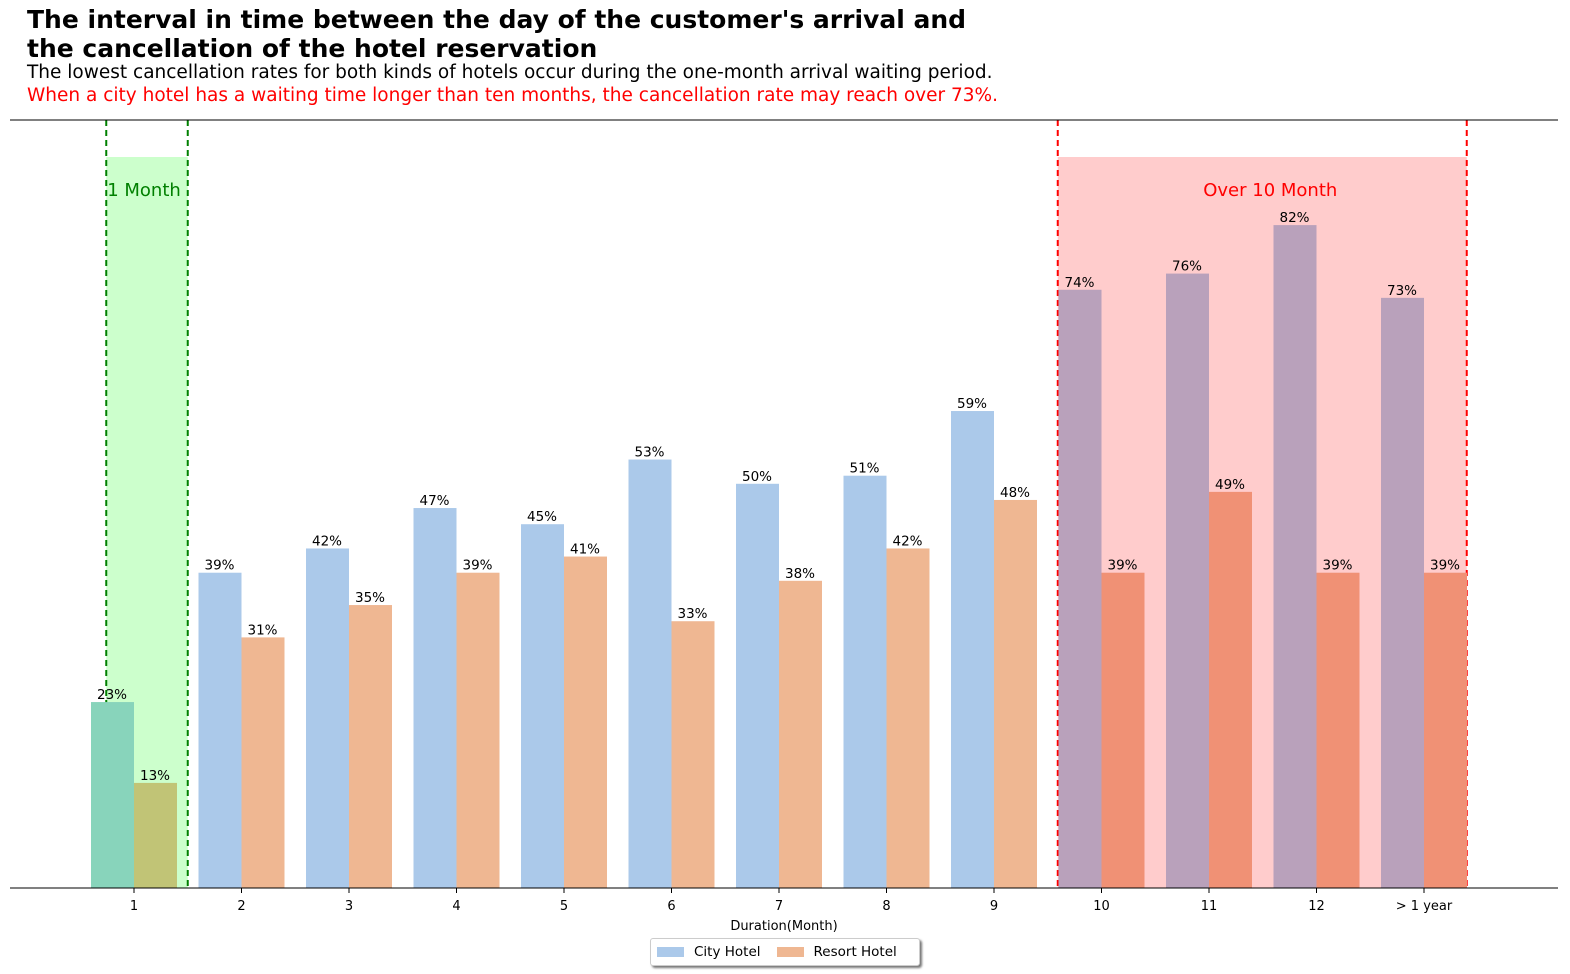 The height and width of the screenshot is (974, 1570). Describe the element at coordinates (155, 776) in the screenshot. I see `data-label-resort-1: 13%` at that location.